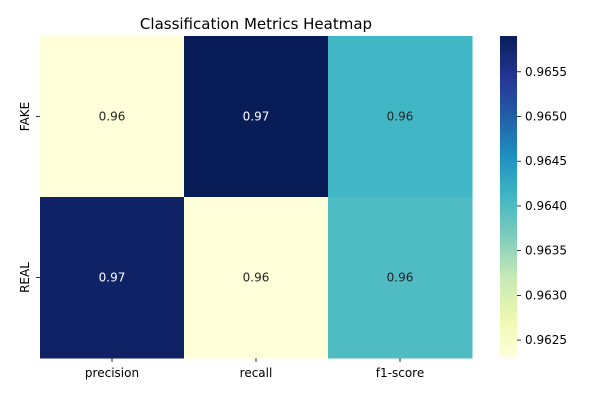 The width and height of the screenshot is (600, 400). I want to click on colorbar-tick-label: 0.9655, so click(546, 72).